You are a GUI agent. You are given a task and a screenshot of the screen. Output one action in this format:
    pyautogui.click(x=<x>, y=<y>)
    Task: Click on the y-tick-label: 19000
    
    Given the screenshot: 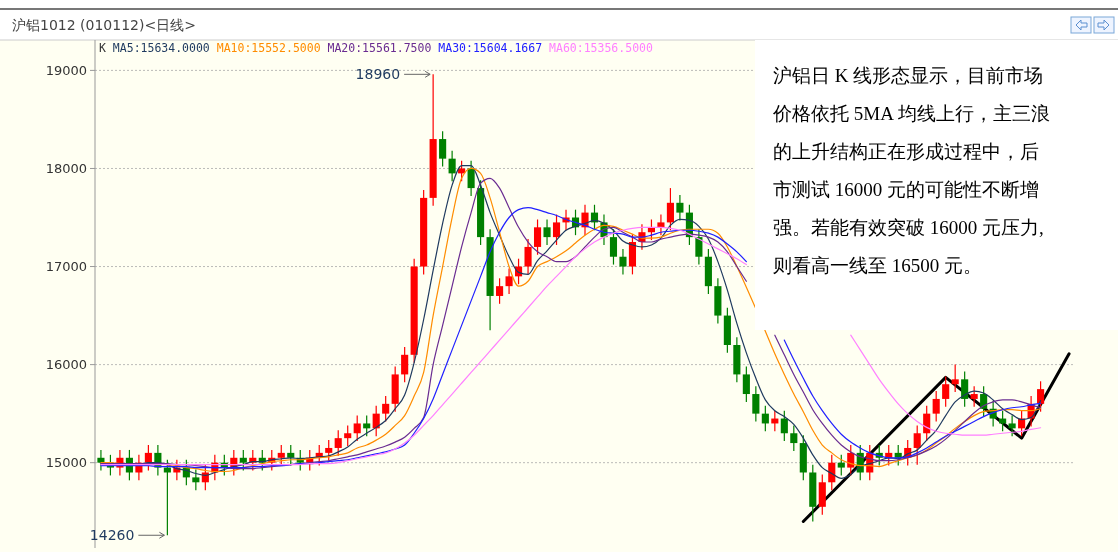 What is the action you would take?
    pyautogui.click(x=66, y=70)
    